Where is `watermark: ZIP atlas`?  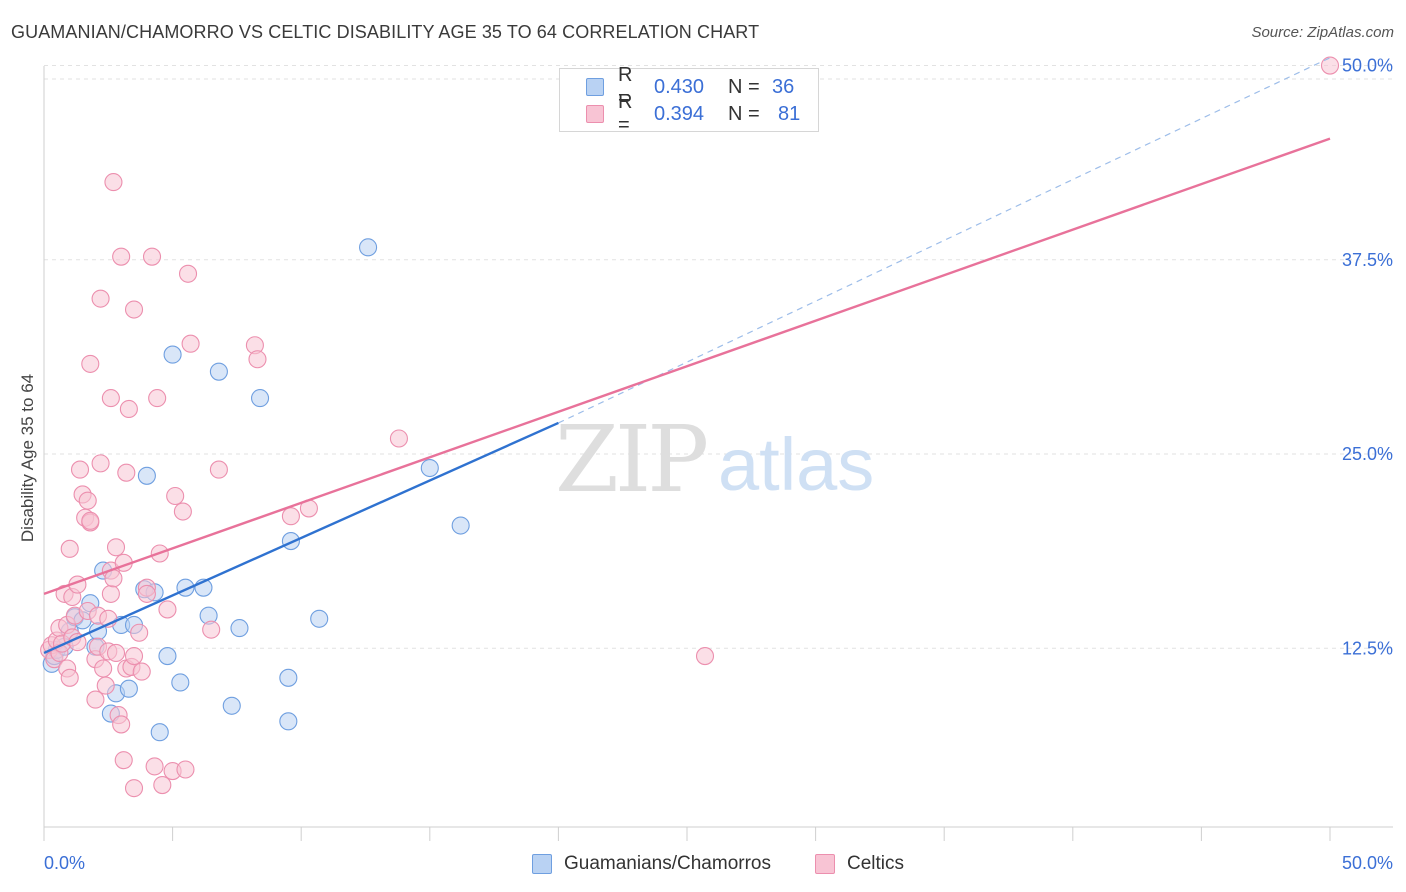
watermark: ZIP atlas is located at coordinates (714, 459).